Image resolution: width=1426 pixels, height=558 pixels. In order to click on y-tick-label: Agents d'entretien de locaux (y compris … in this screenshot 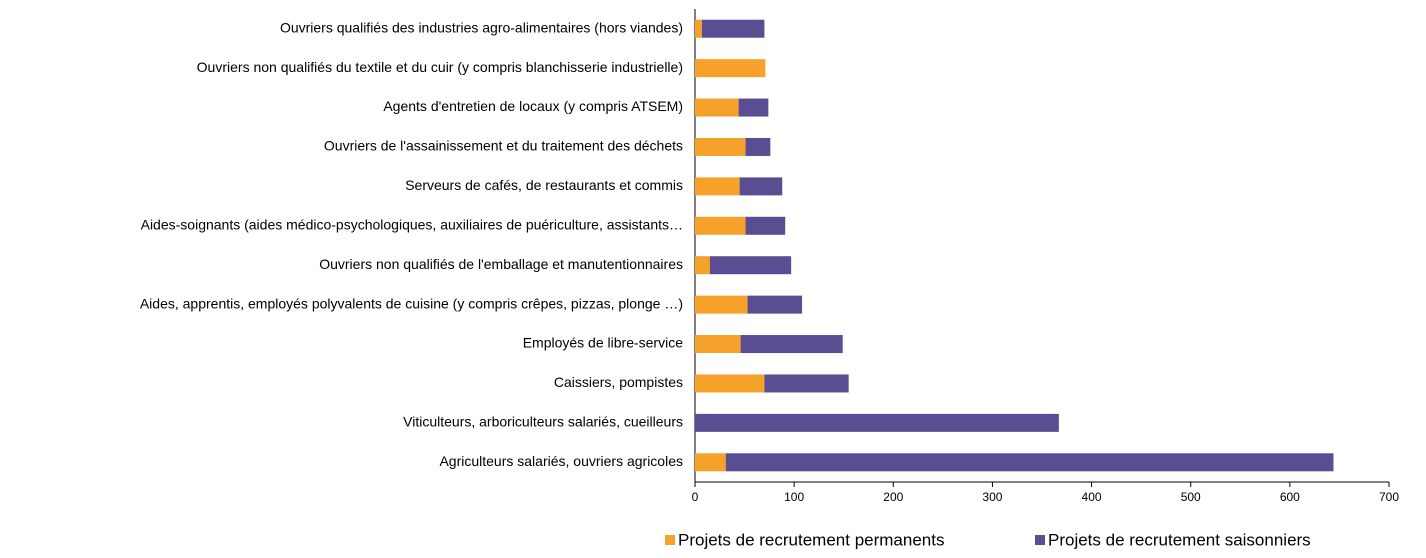, I will do `click(533, 106)`.